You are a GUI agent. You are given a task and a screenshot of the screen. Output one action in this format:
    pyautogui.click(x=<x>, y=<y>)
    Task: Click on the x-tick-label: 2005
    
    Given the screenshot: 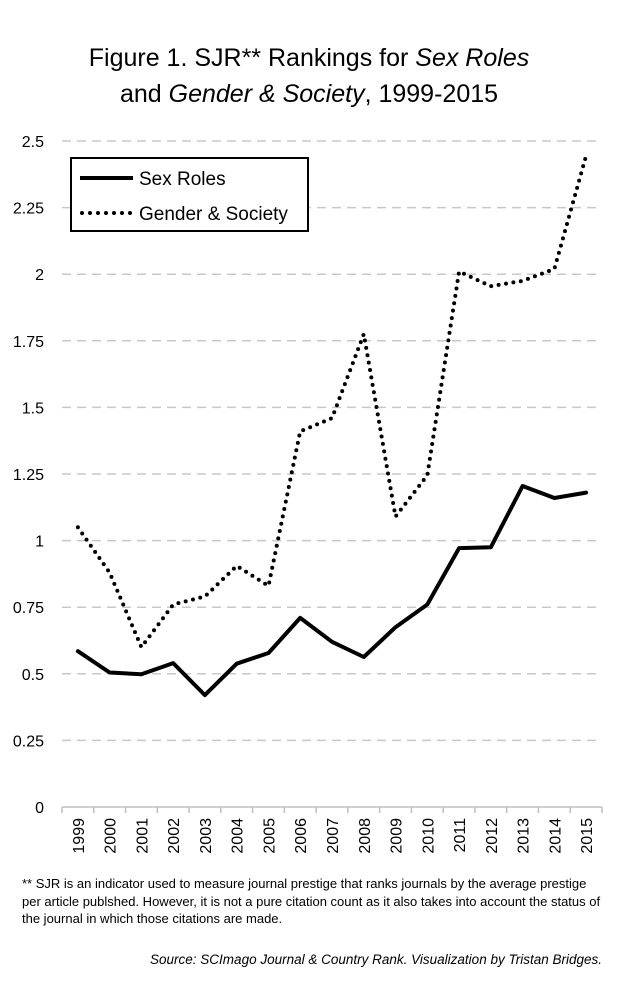 What is the action you would take?
    pyautogui.click(x=269, y=836)
    